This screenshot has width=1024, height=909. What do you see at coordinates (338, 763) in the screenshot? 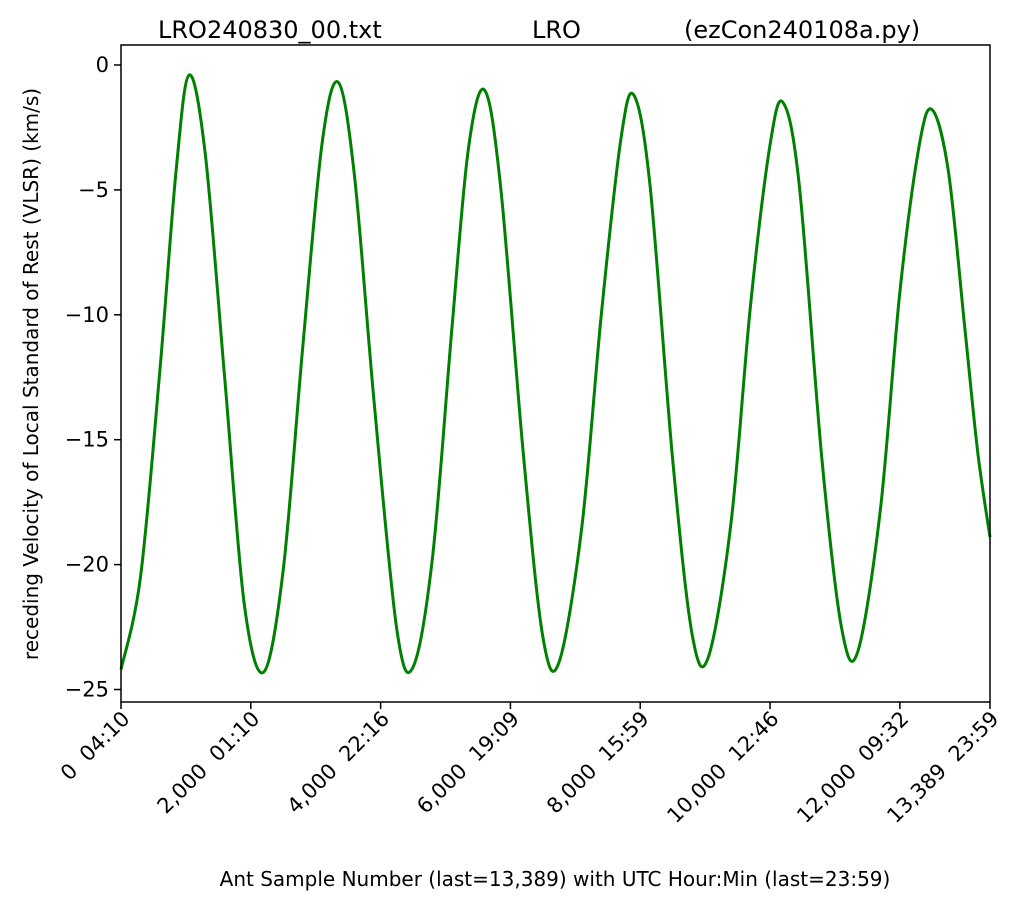
I see `x-tick-label: 4,000 22:16` at bounding box center [338, 763].